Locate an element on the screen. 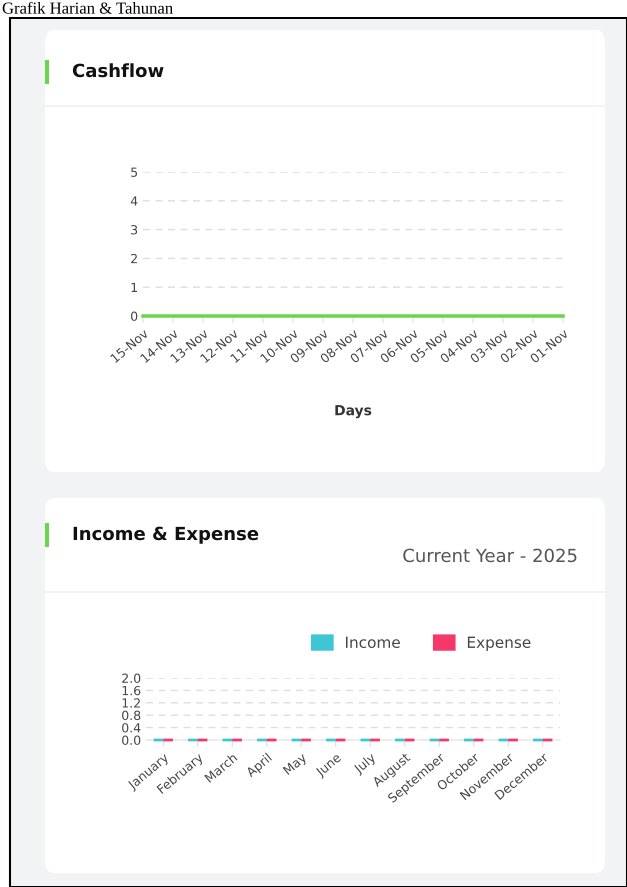  y-tick-label: 2 is located at coordinates (134, 259).